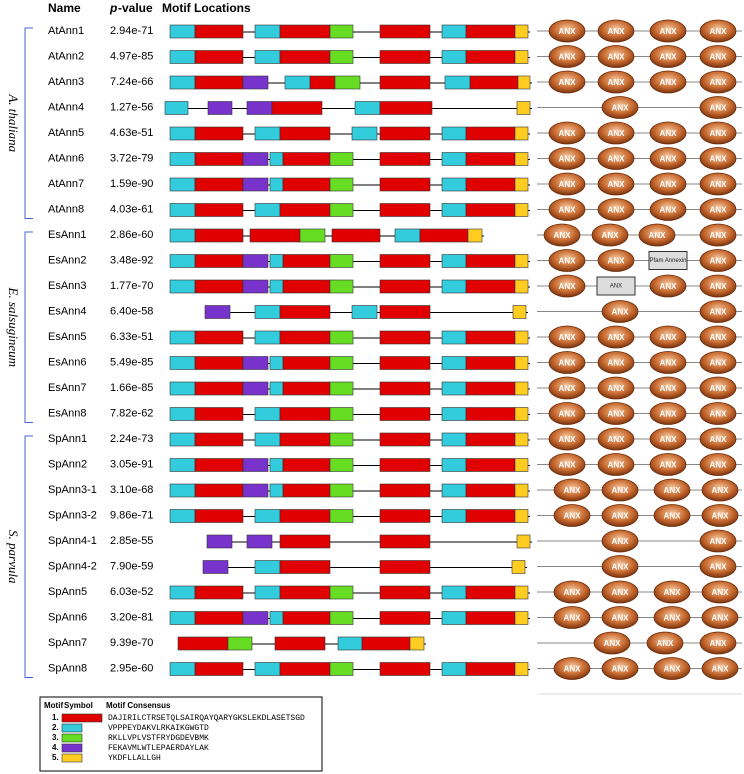 The height and width of the screenshot is (774, 744). What do you see at coordinates (82, 718) in the screenshot?
I see `legend-symbol` at bounding box center [82, 718].